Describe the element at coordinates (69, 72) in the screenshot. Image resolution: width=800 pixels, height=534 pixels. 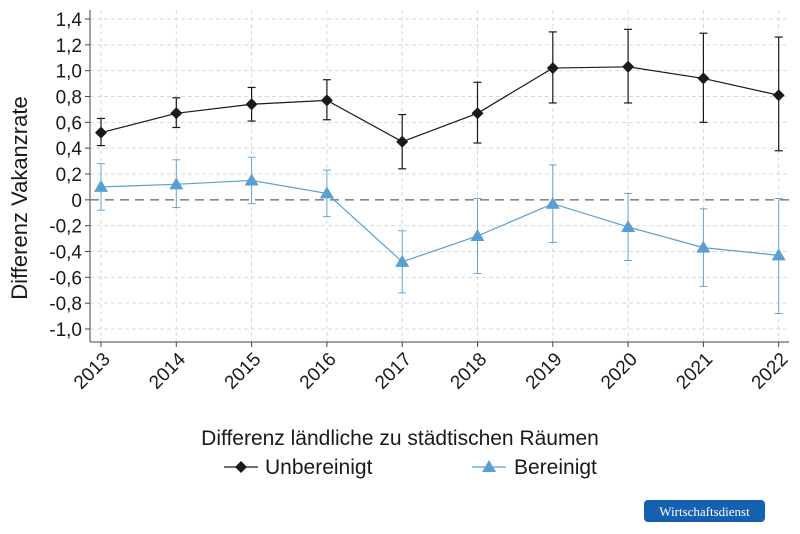
I see `y-tick-label: 1,0` at that location.